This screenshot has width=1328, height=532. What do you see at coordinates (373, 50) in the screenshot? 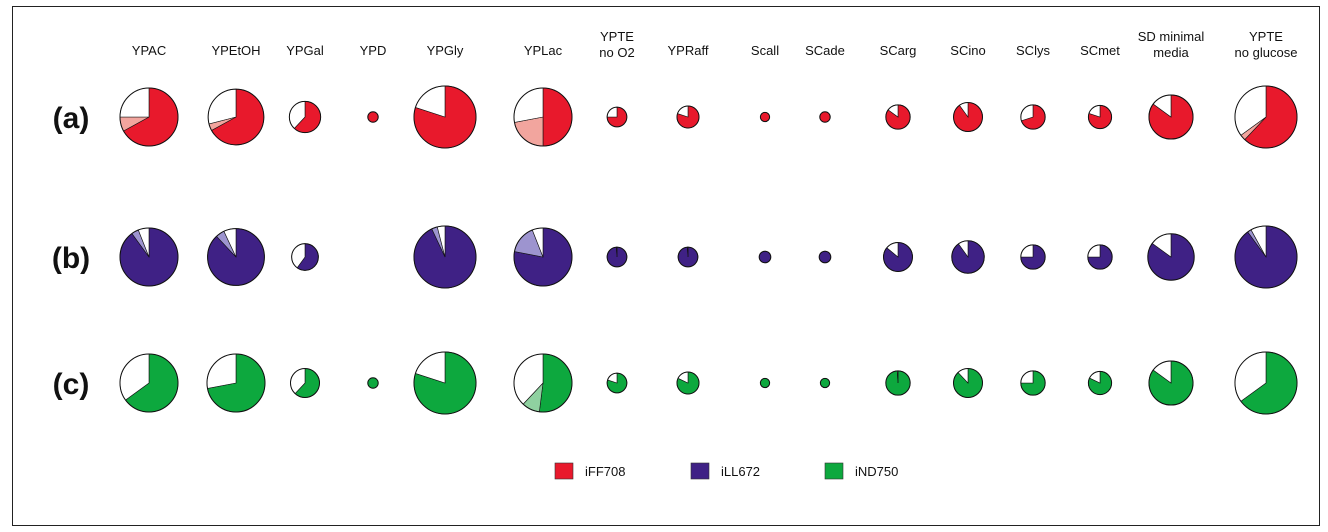
I see `column-label: YPD` at bounding box center [373, 50].